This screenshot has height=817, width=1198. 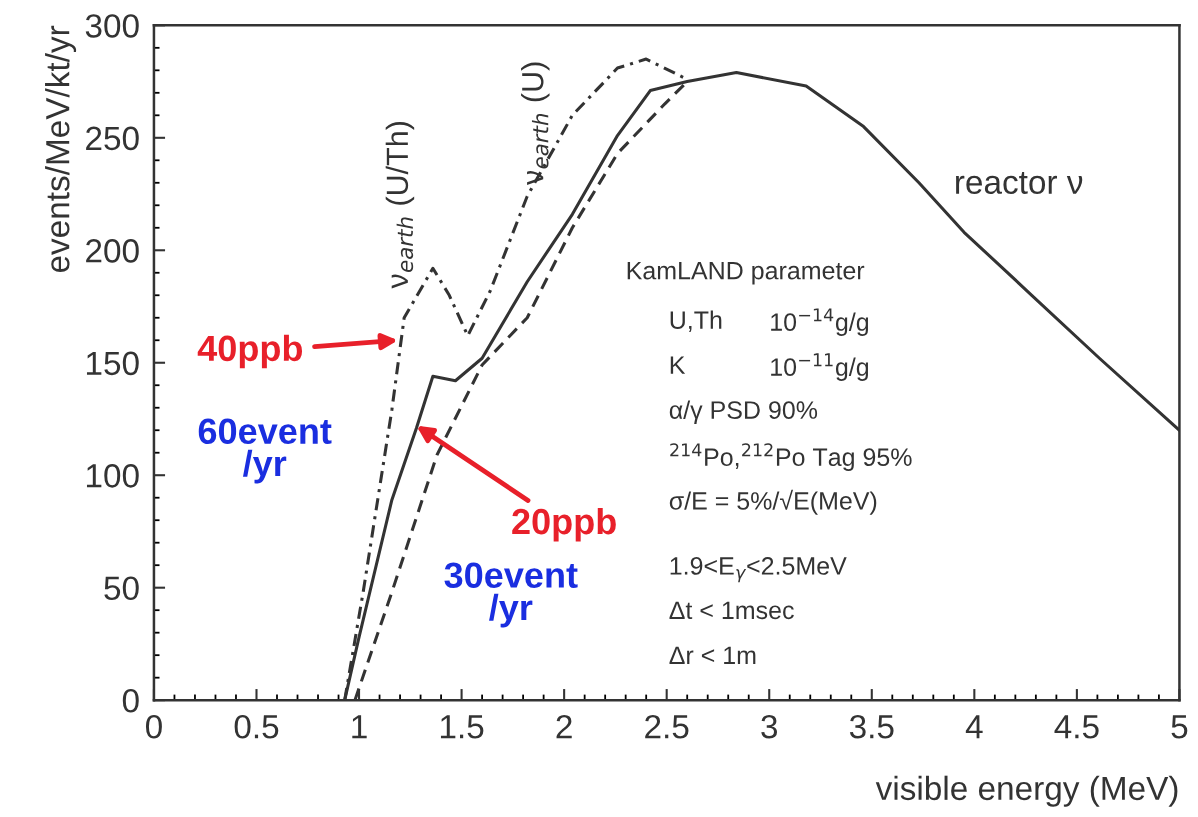 What do you see at coordinates (400, 205) in the screenshot?
I see `annotation: ν$_{earth}$ (U/Th)` at bounding box center [400, 205].